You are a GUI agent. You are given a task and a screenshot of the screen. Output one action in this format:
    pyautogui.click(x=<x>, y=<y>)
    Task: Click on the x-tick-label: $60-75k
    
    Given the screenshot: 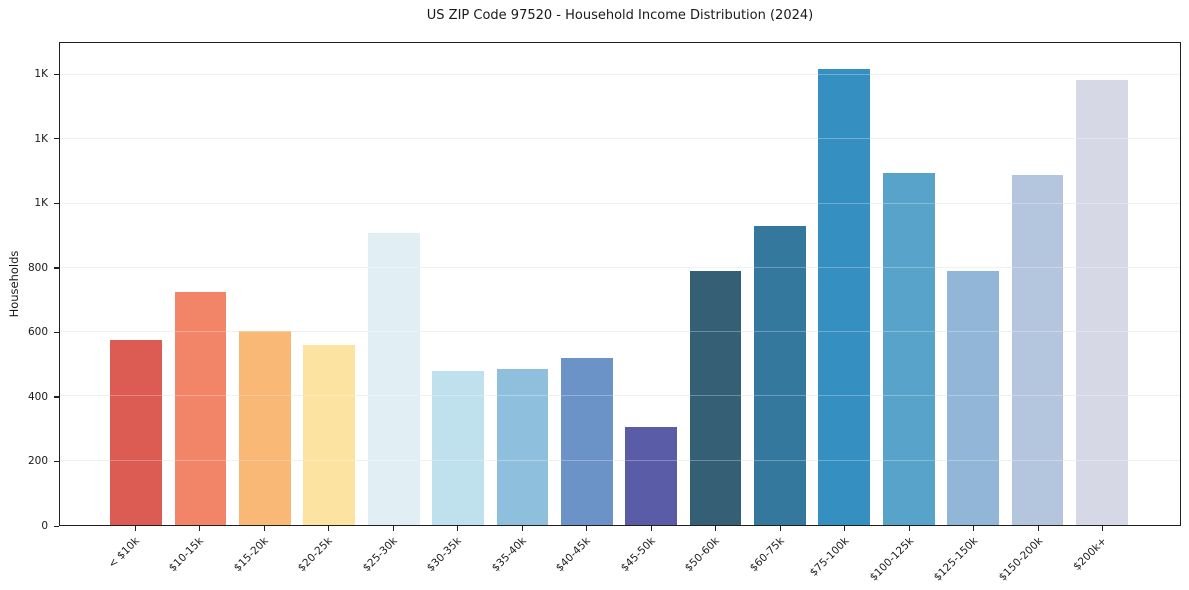 What is the action you would take?
    pyautogui.click(x=767, y=555)
    